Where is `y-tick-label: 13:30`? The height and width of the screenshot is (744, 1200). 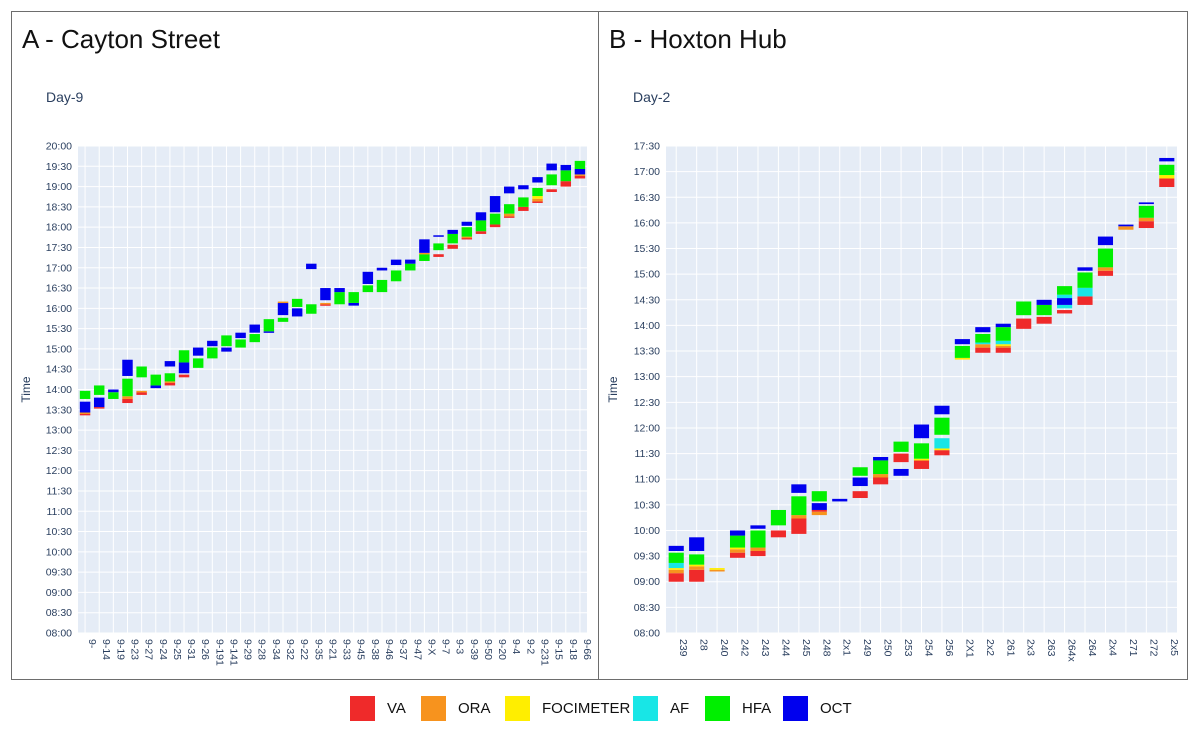
y-tick-label: 13:30 is located at coordinates (59, 410).